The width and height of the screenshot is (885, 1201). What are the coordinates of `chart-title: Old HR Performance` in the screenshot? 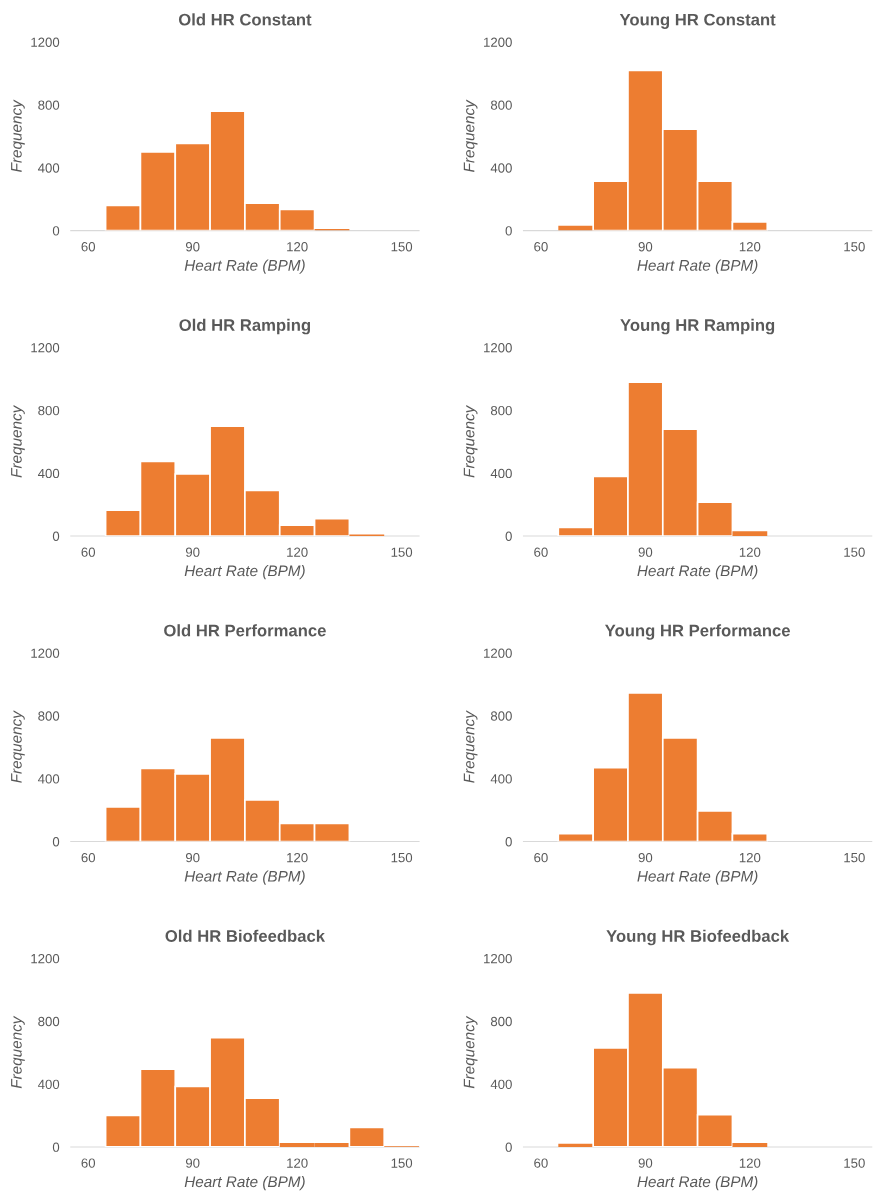 It's located at (245, 630).